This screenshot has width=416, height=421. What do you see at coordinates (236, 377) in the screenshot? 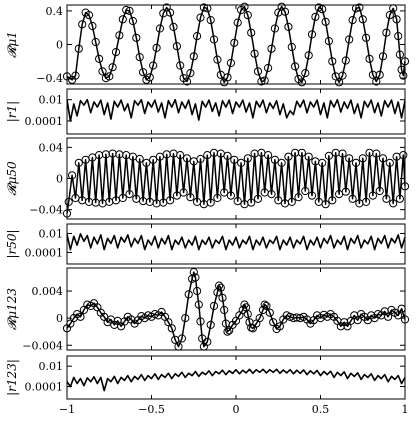
I see `panel-frame` at bounding box center [236, 377].